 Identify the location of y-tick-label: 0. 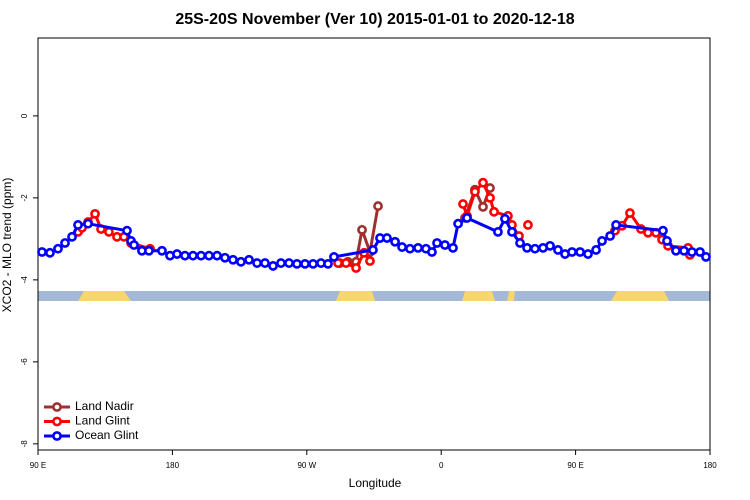
(24, 115).